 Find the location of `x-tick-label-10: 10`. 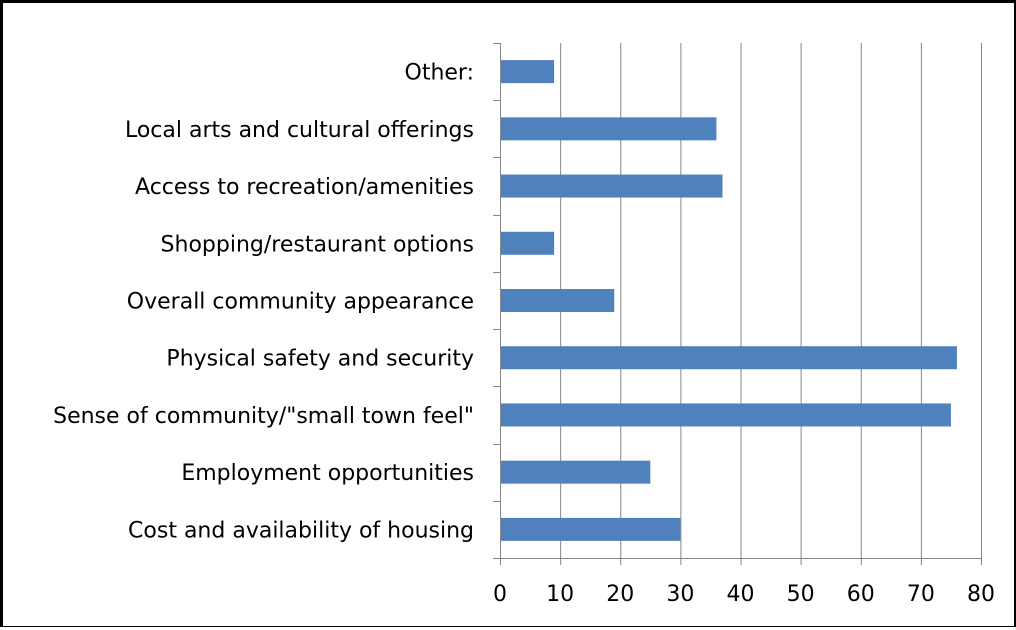

x-tick-label-10: 10 is located at coordinates (560, 594).